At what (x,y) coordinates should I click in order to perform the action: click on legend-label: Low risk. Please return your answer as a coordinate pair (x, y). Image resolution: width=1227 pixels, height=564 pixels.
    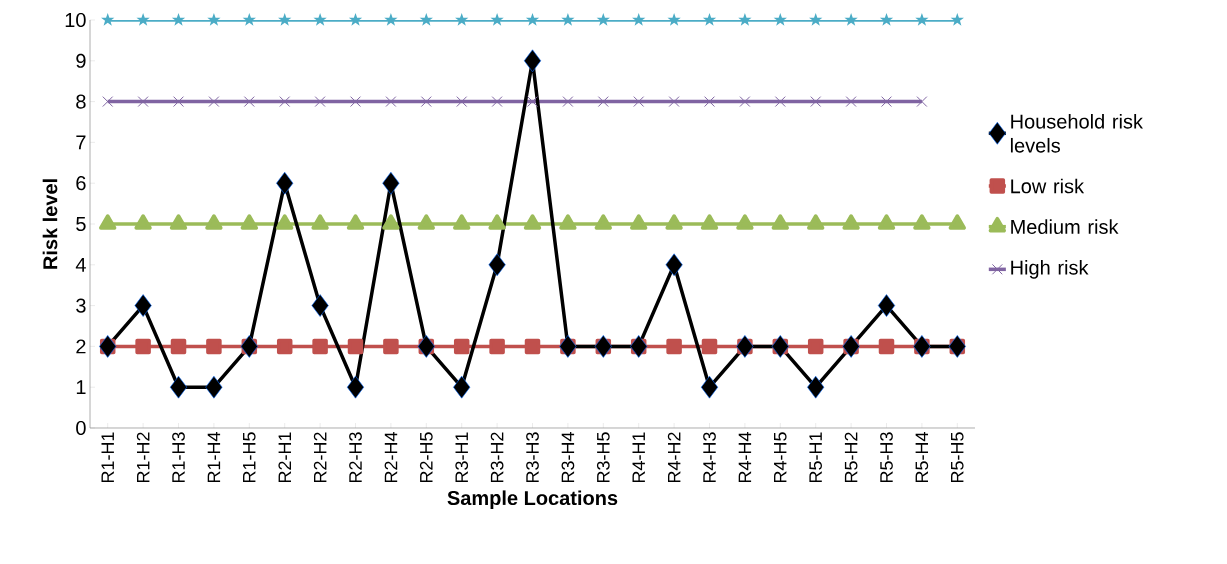
    Looking at the image, I should click on (1048, 186).